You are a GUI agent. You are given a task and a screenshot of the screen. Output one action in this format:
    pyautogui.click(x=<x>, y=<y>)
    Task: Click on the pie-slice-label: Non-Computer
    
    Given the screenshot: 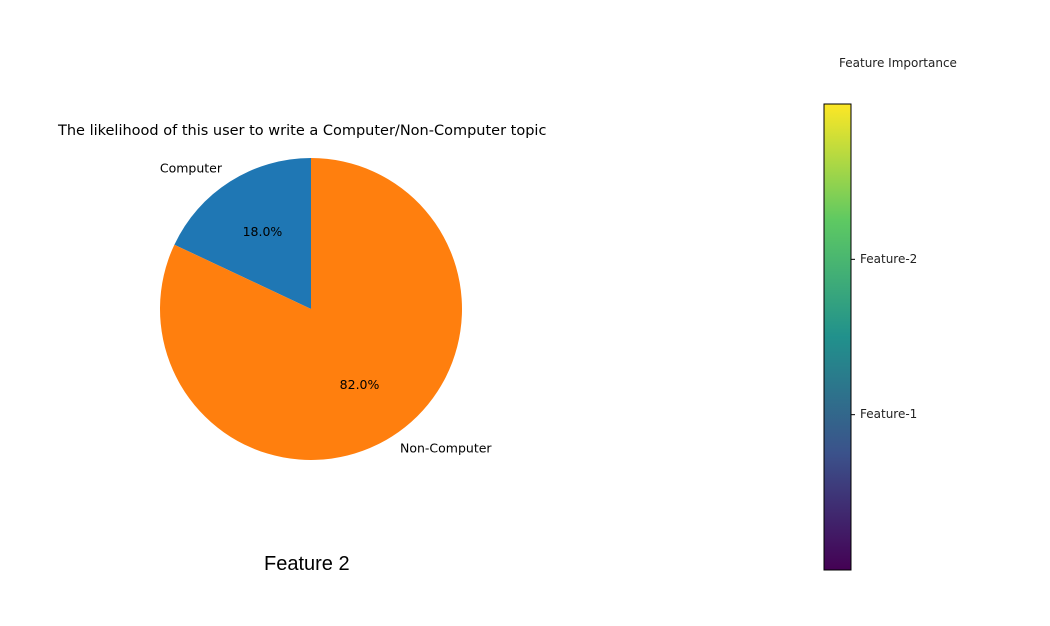 What is the action you would take?
    pyautogui.click(x=446, y=448)
    